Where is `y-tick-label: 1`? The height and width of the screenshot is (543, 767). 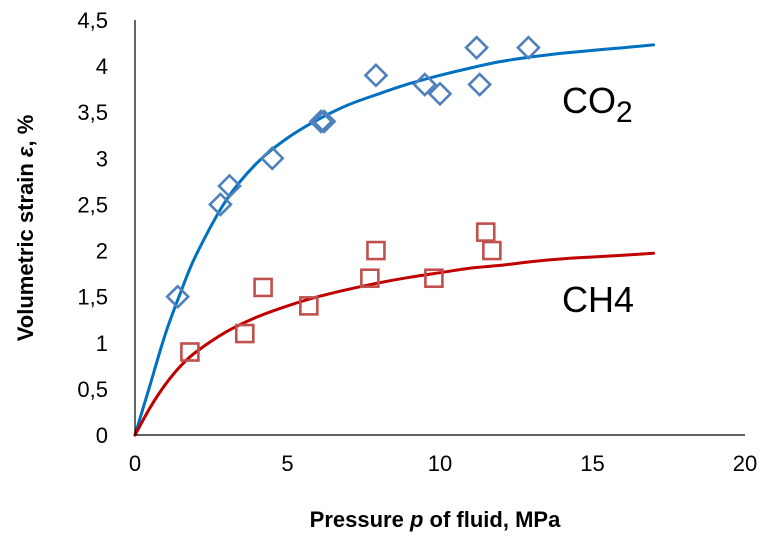
y-tick-label: 1 is located at coordinates (102, 343).